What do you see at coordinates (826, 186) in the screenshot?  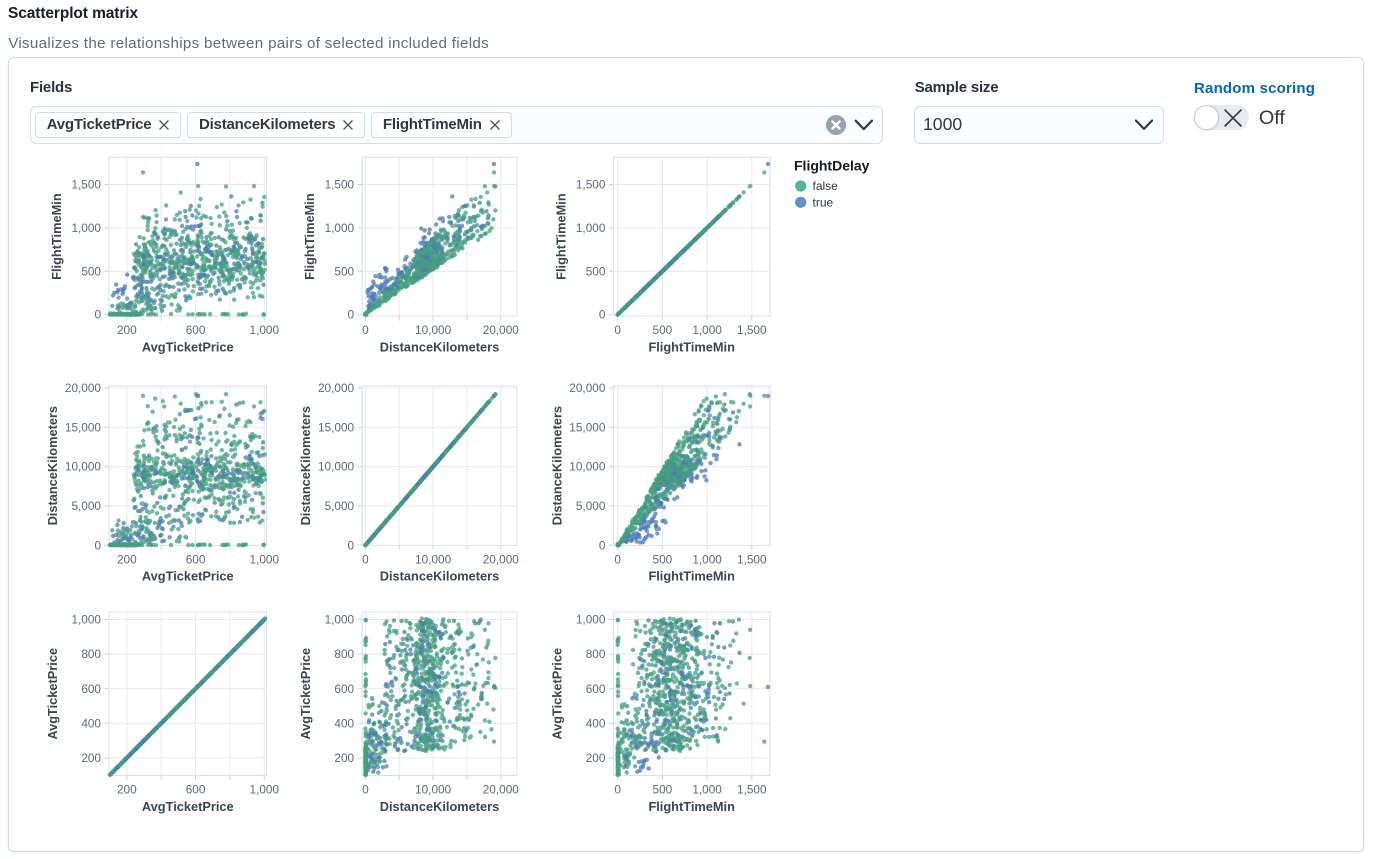 I see `svg-text: false` at bounding box center [826, 186].